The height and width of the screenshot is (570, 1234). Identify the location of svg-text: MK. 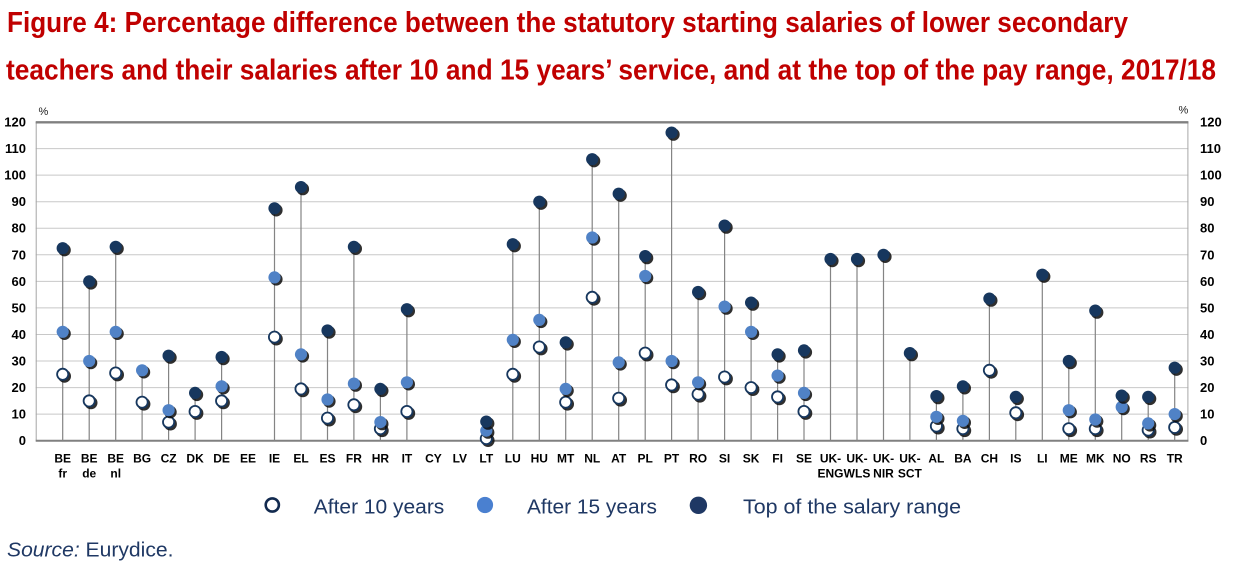
(1095, 459).